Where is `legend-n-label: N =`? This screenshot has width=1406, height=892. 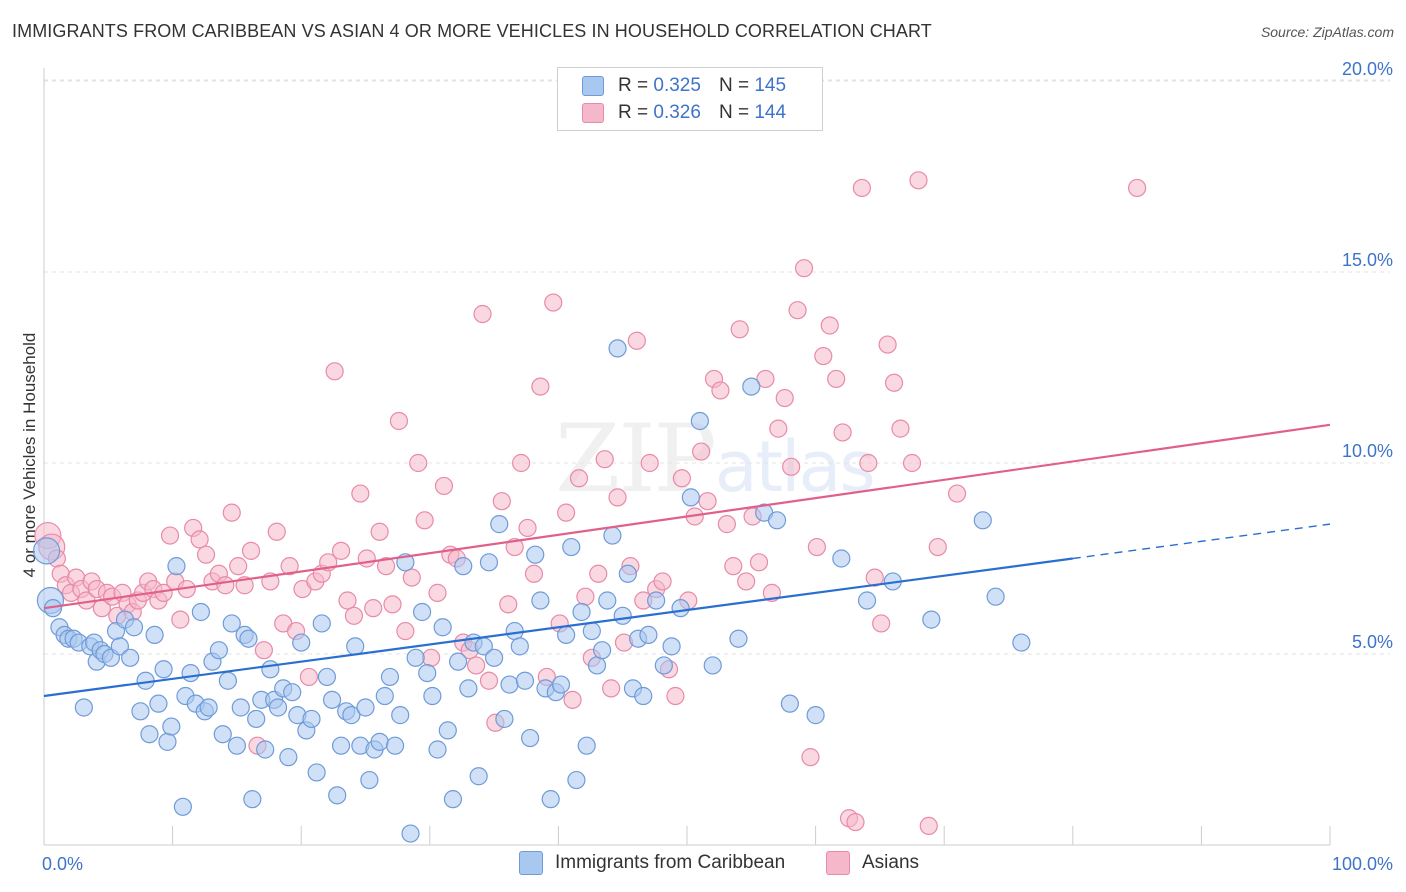
legend-n-label: N = is located at coordinates (734, 85).